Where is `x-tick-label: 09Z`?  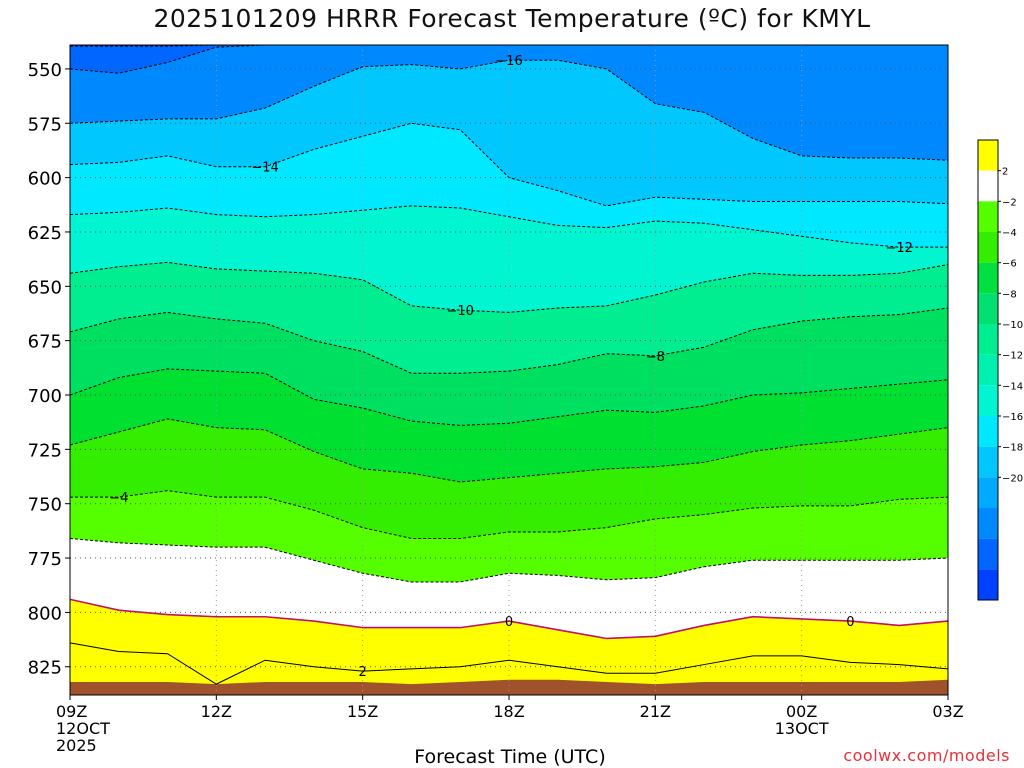
x-tick-label: 09Z is located at coordinates (71, 711).